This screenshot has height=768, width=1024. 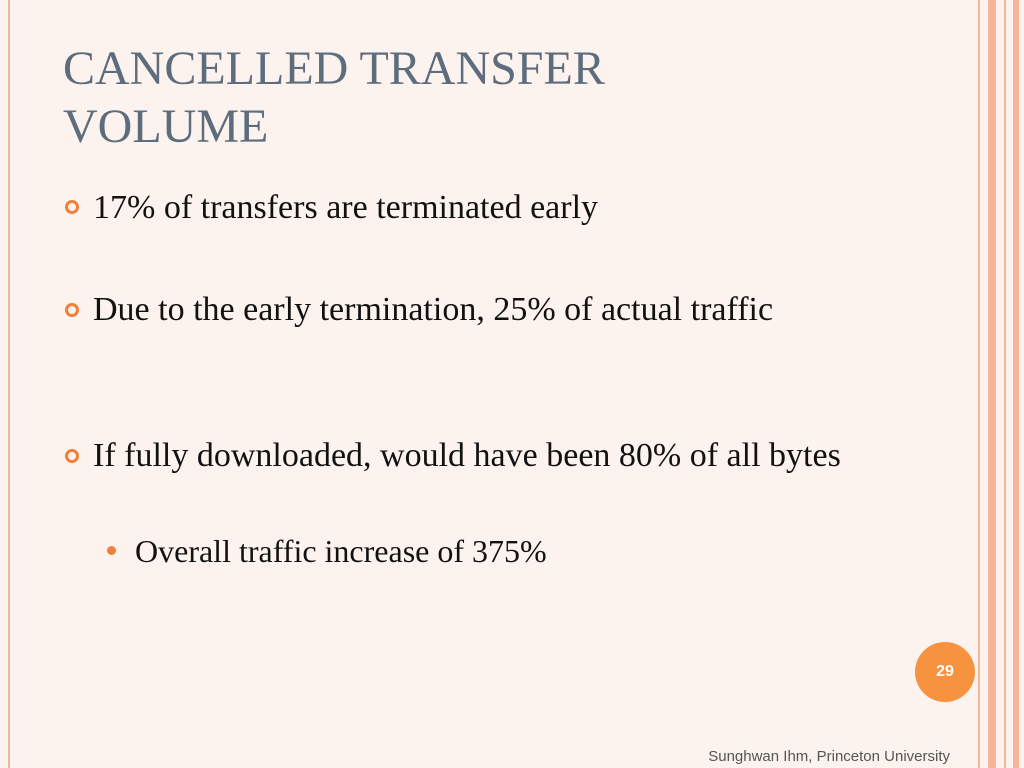 What do you see at coordinates (945, 672) in the screenshot?
I see `page-number: 29` at bounding box center [945, 672].